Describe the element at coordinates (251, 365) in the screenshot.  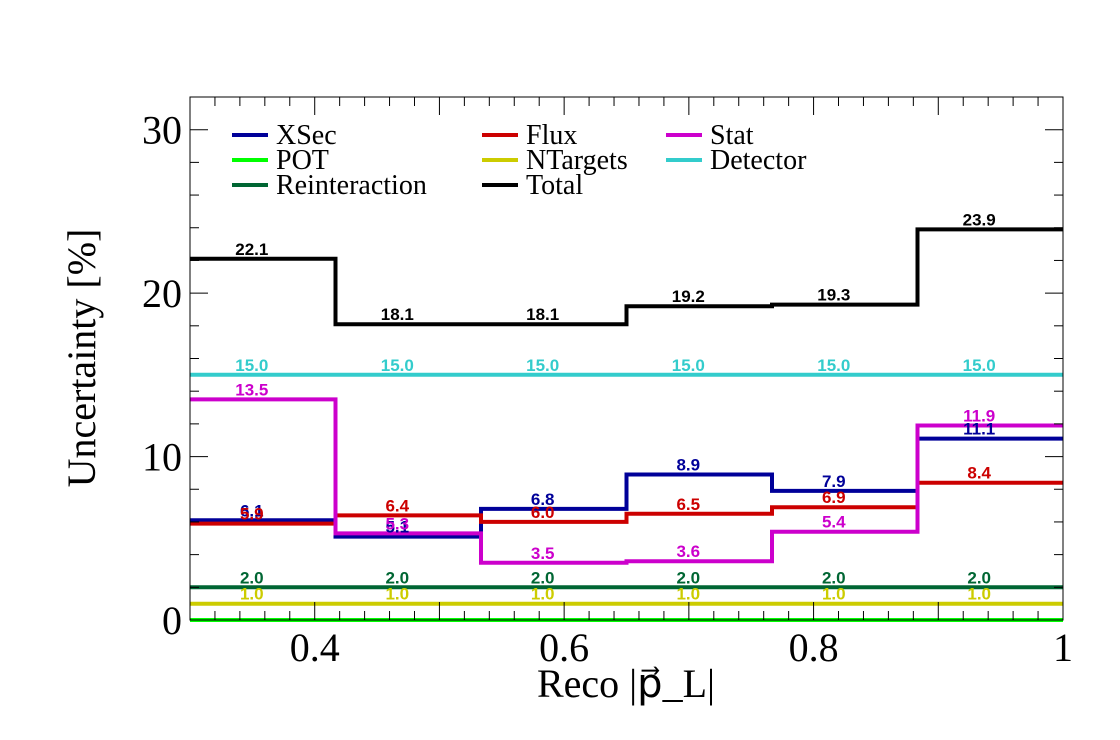
I see `data-label-detector-0: 15.0` at that location.